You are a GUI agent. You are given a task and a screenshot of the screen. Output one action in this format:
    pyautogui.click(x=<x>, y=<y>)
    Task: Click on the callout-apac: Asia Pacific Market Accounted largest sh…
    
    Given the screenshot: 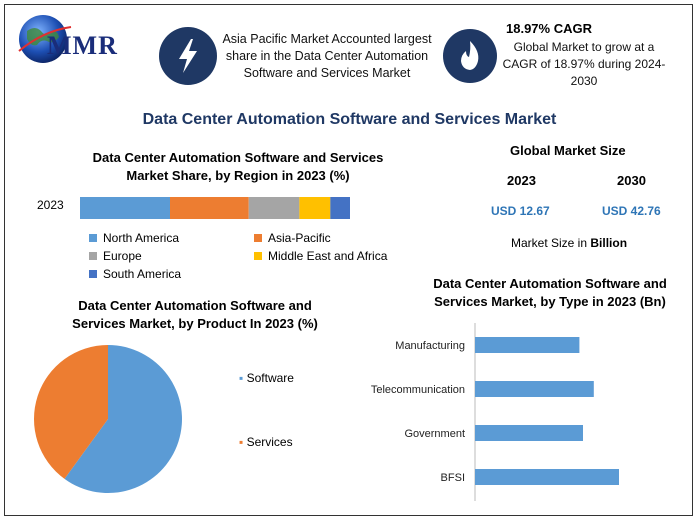 What is the action you would take?
    pyautogui.click(x=327, y=56)
    